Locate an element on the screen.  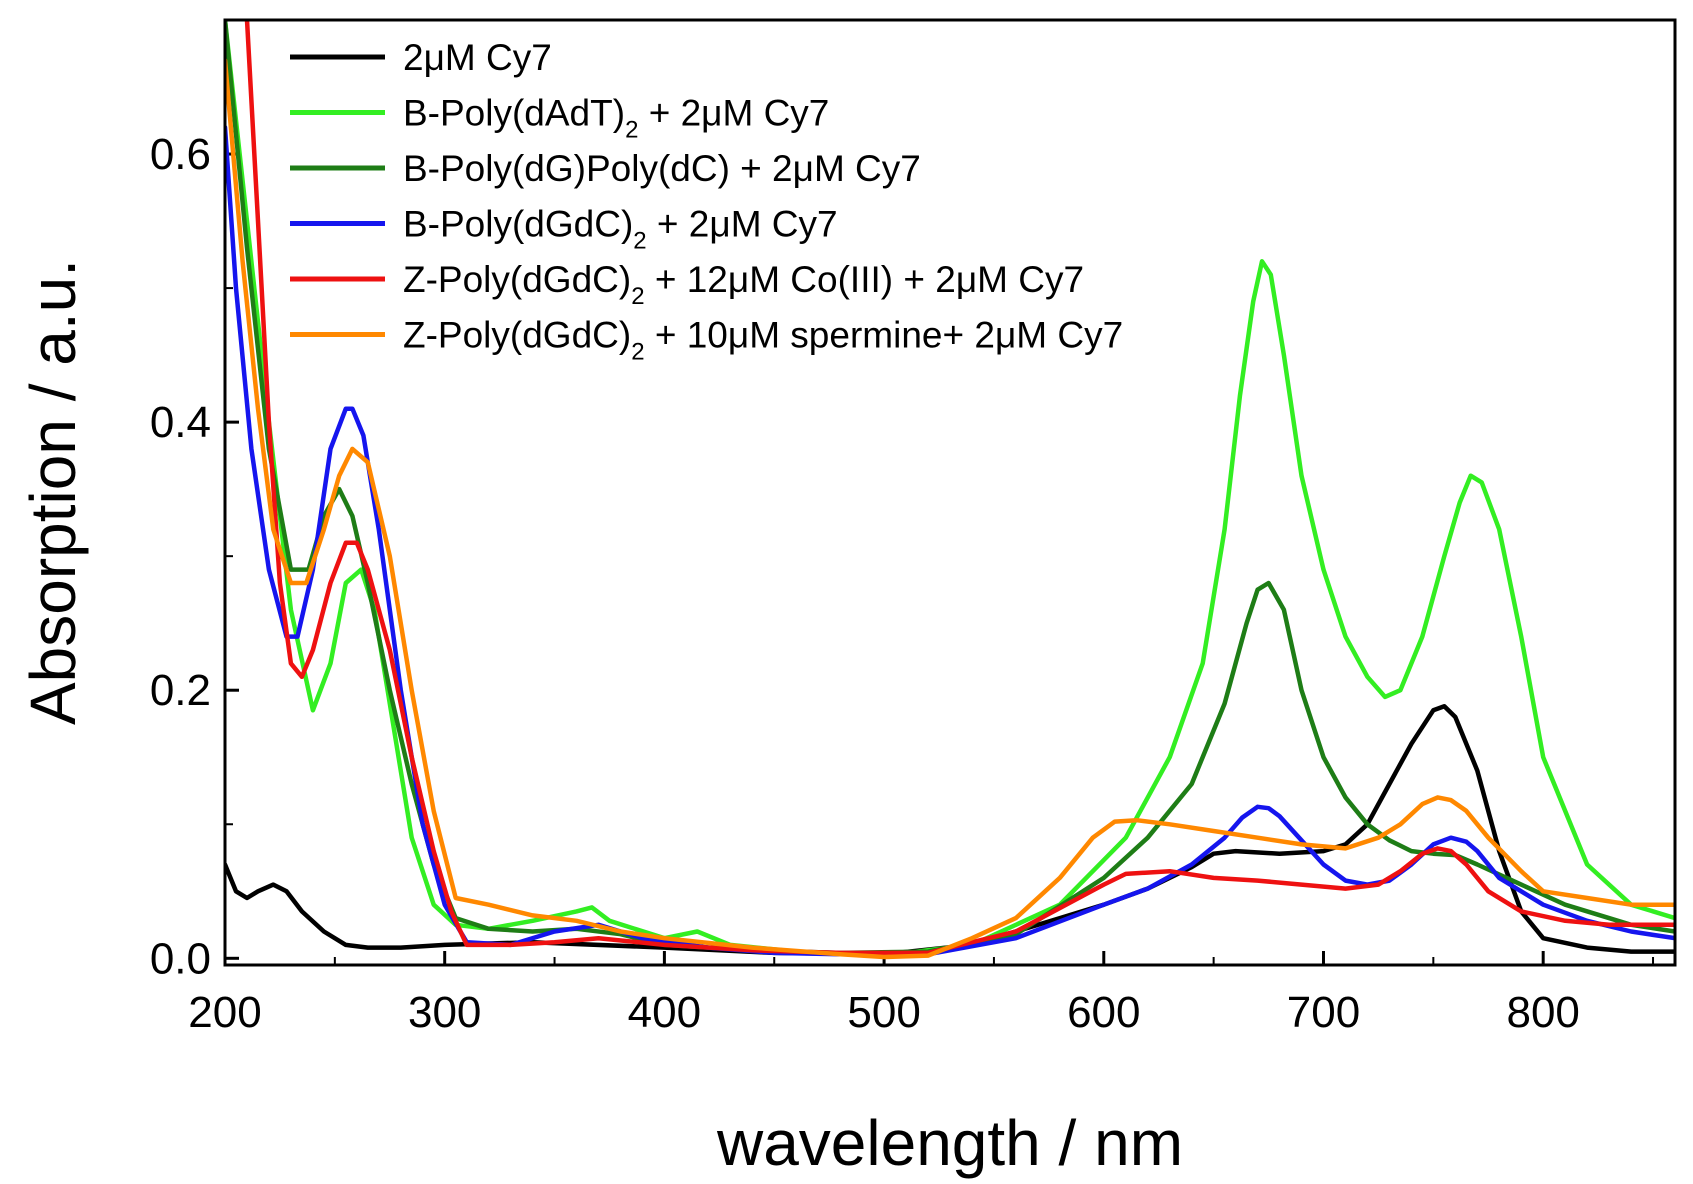
y-tick-label: 0.2 is located at coordinates (180, 690).